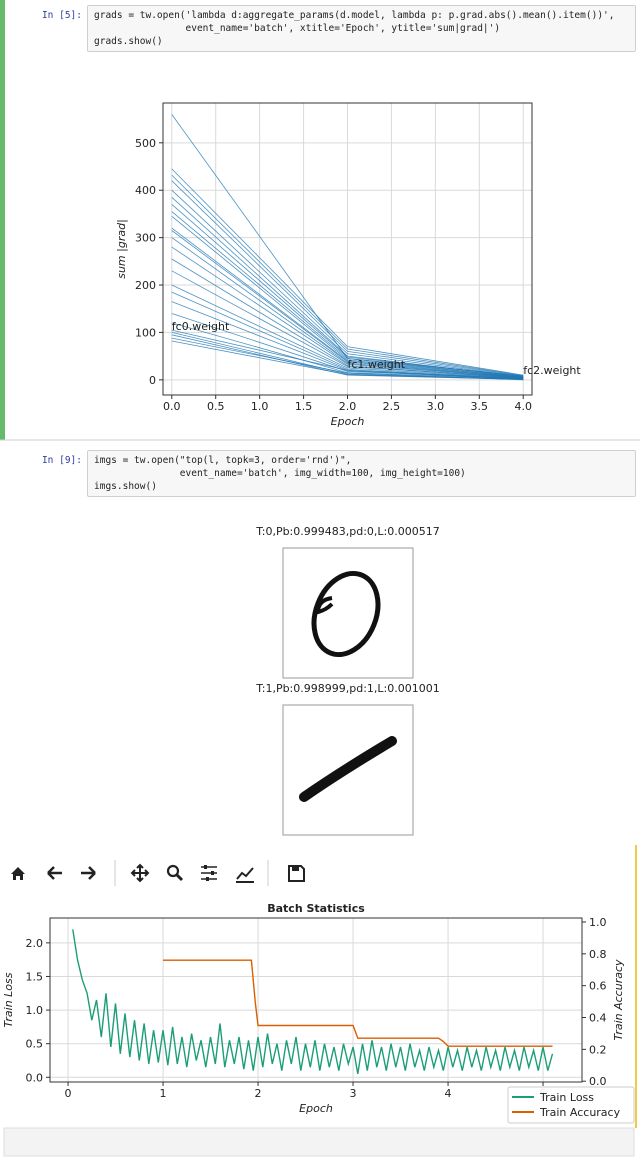 This screenshot has height=1161, width=640. What do you see at coordinates (580, 1112) in the screenshot?
I see `legend-label: Train Accuracy` at bounding box center [580, 1112].